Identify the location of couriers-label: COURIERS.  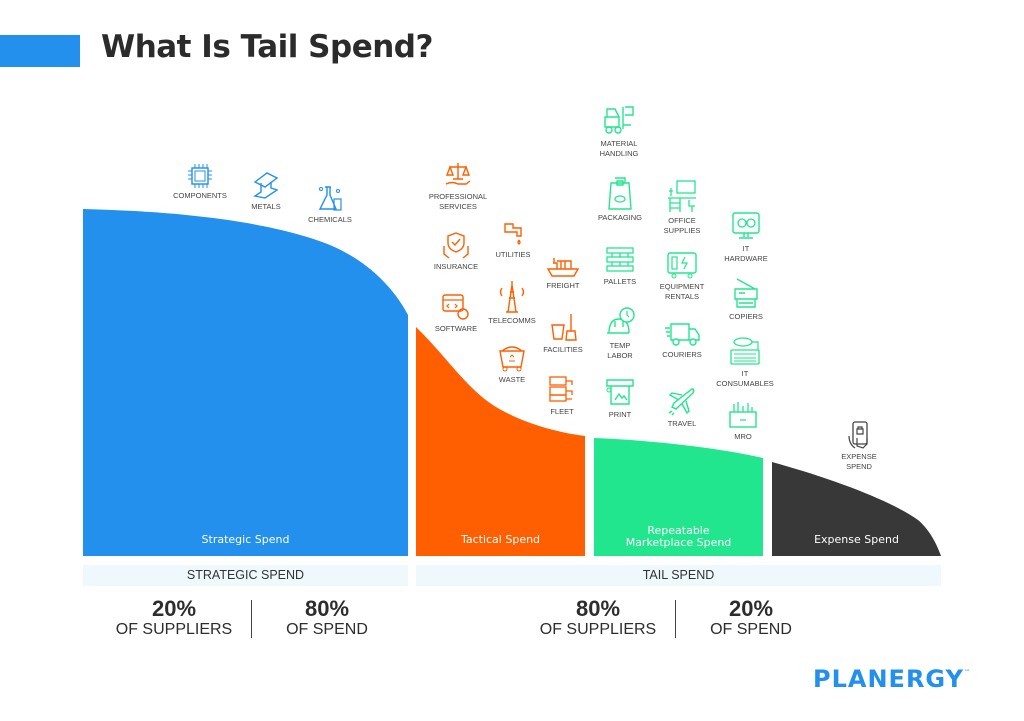
(682, 354).